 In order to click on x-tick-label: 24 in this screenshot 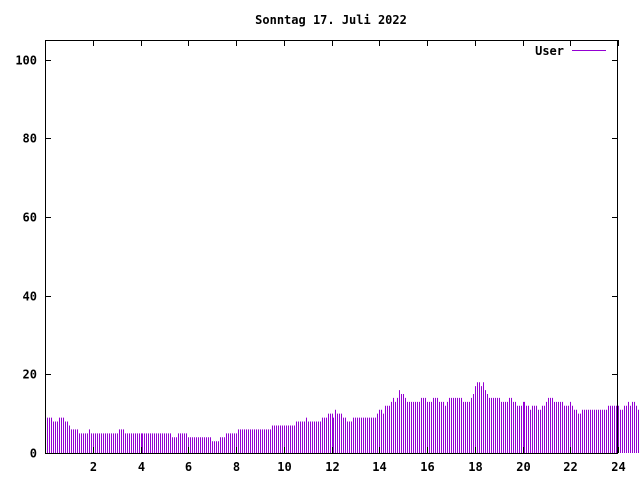, I will do `click(618, 467)`.